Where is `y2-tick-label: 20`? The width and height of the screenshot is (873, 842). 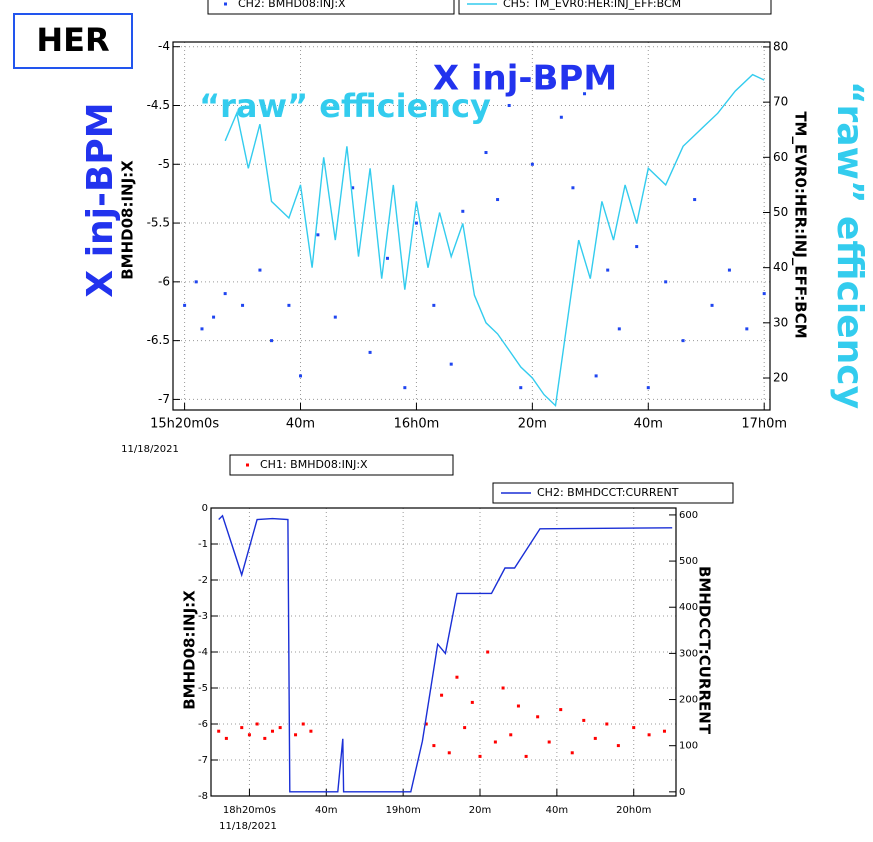 y2-tick-label: 20 is located at coordinates (780, 378).